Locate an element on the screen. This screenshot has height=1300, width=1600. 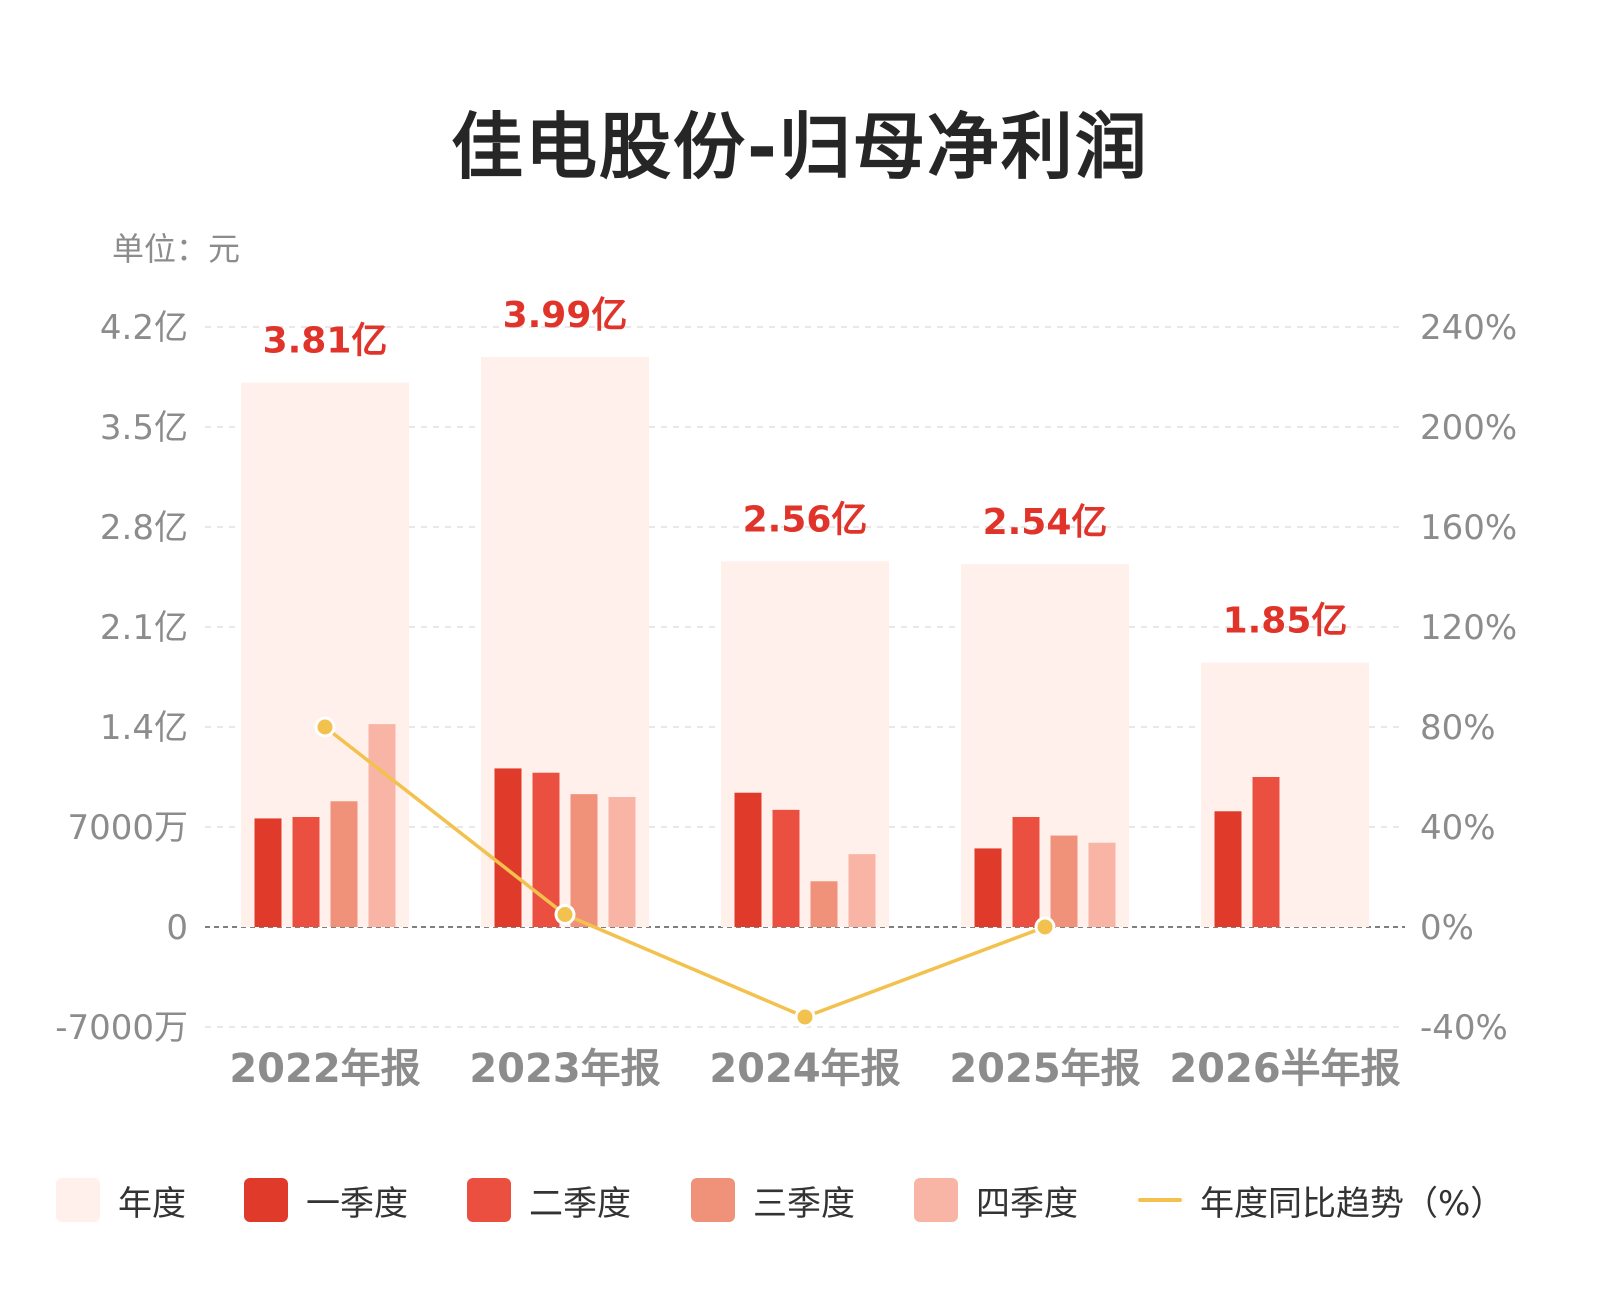
category-label: 2023年报 is located at coordinates (564, 1069).